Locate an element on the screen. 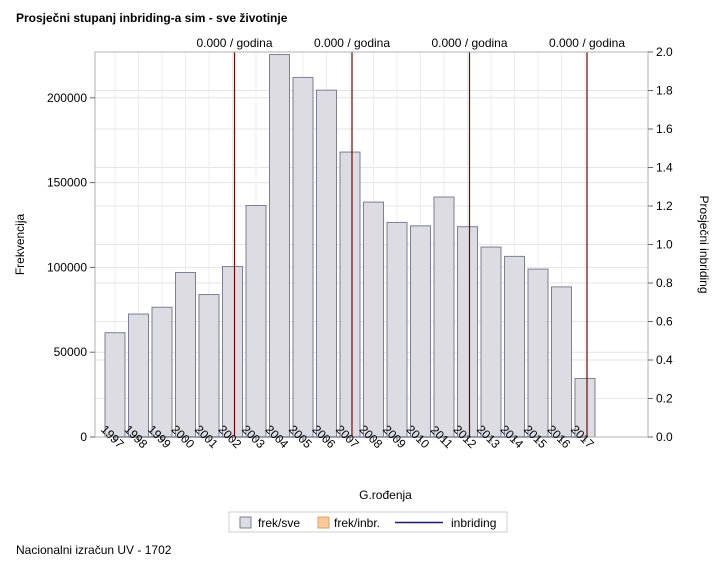 This screenshot has width=718, height=567. y2-axis-title: Prosječni inbriding is located at coordinates (704, 244).